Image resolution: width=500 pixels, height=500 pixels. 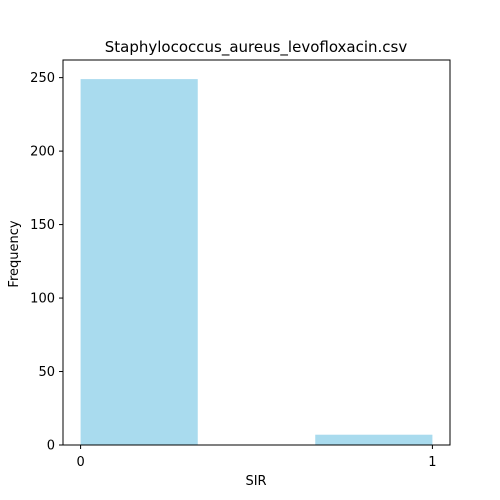 I want to click on x-tick-label: 0, so click(x=80, y=462).